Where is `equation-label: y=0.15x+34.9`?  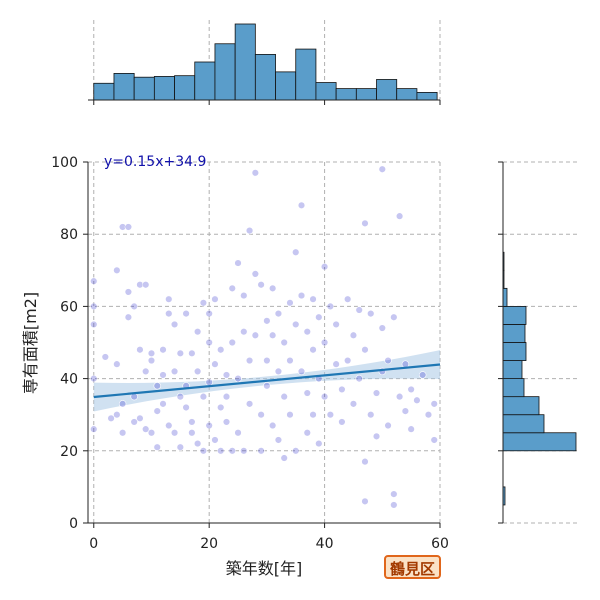
equation-label: y=0.15x+34.9 is located at coordinates (155, 162).